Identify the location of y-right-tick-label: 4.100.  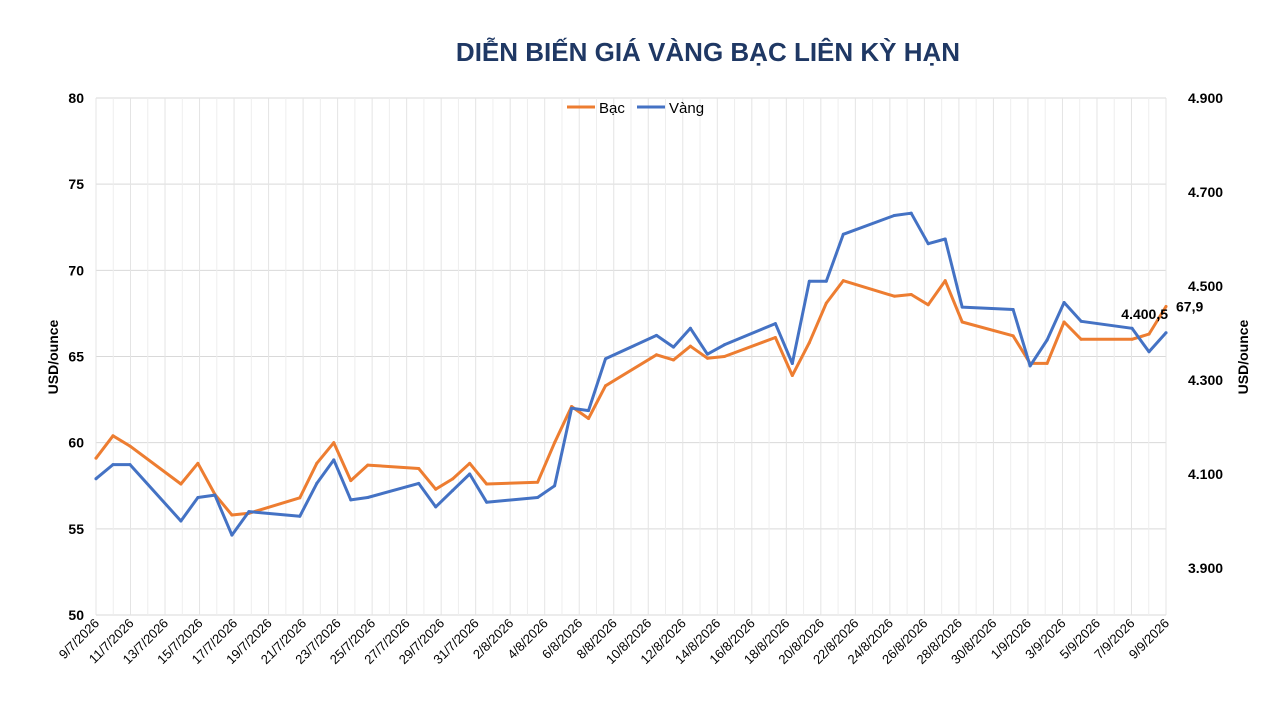
(1205, 474).